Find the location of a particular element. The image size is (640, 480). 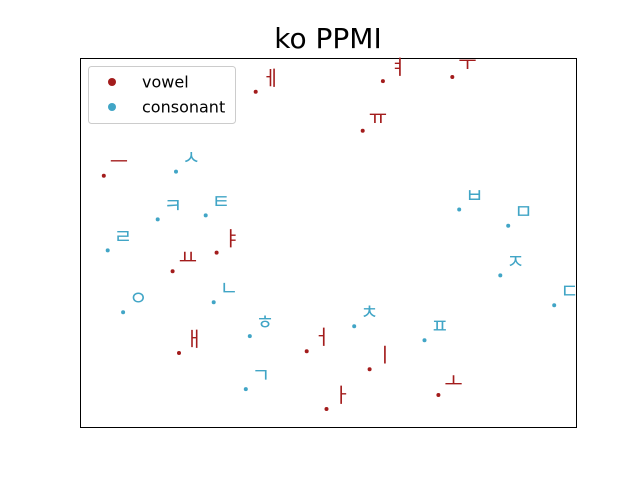

consonant-point-label-2: ㅌ is located at coordinates (221, 201).